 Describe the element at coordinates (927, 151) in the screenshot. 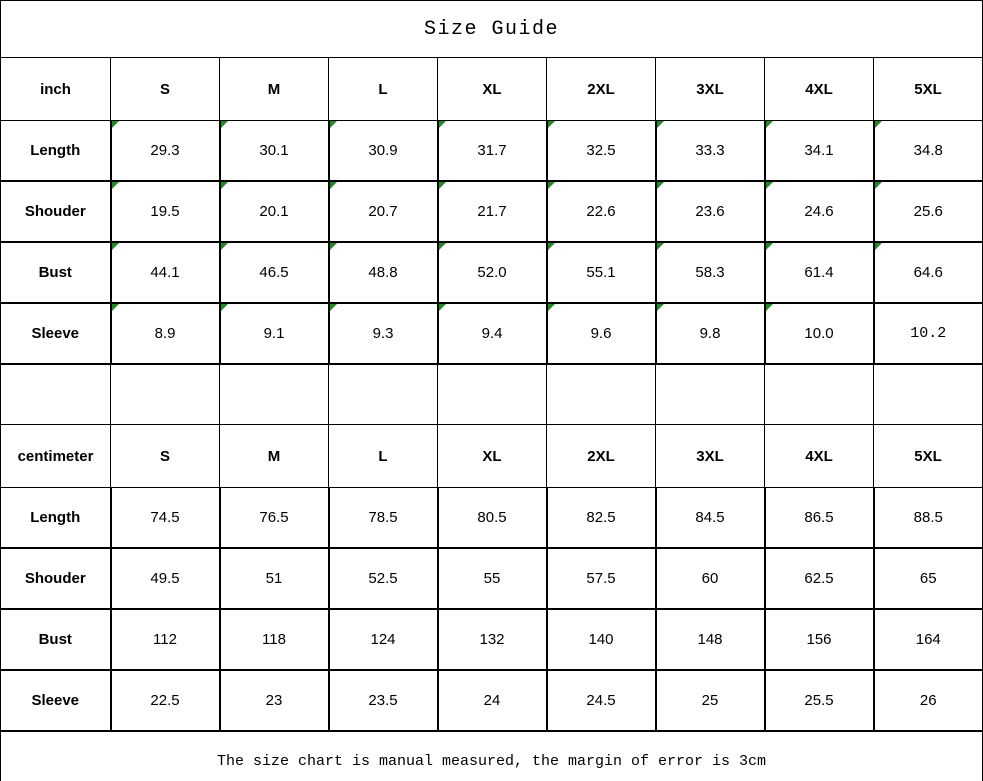

I see `value-cell: 34.8` at that location.